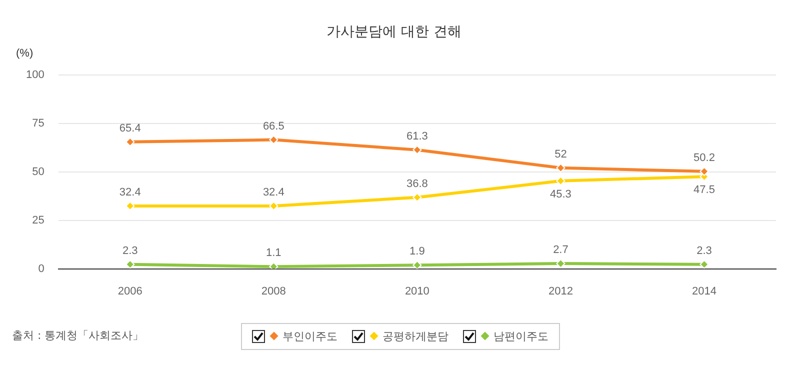 The width and height of the screenshot is (800, 369). I want to click on y-tick-label: 50, so click(38, 172).